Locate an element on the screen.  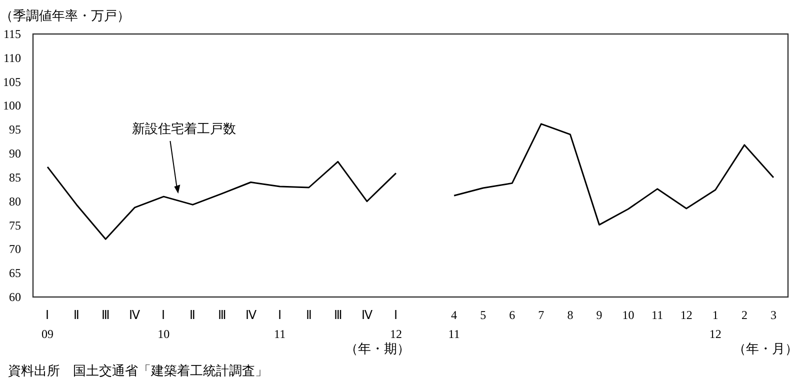
ytick: 115 is located at coordinates (12, 34).